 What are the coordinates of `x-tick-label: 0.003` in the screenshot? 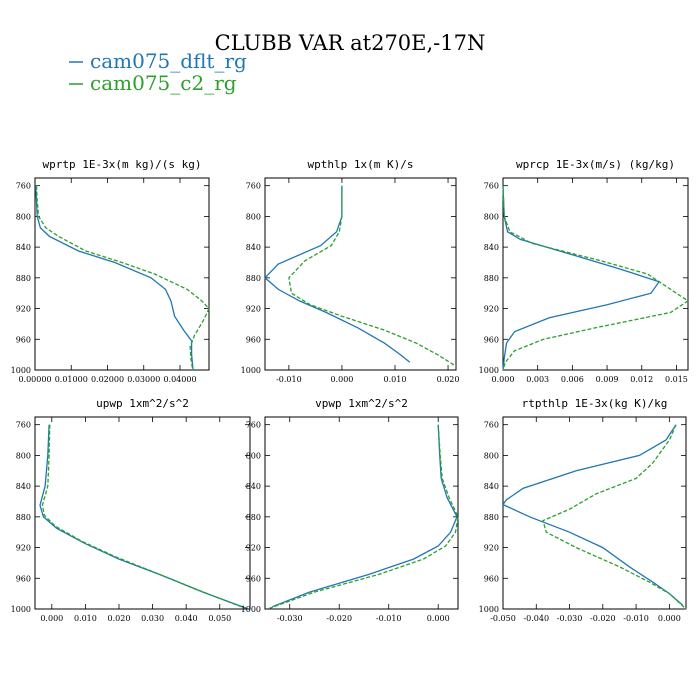 It's located at (537, 379).